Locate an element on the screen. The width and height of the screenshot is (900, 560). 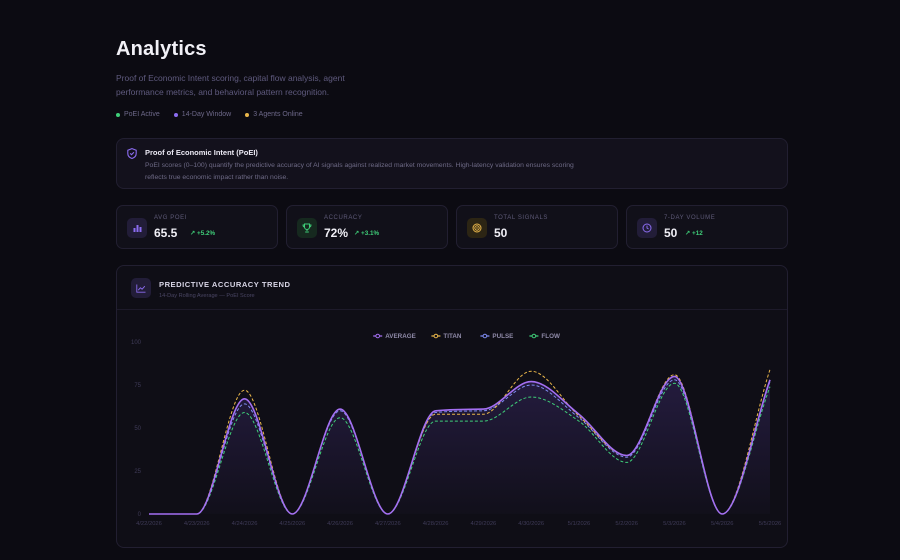
x-tick-label: 5/4/2026 is located at coordinates (722, 524).